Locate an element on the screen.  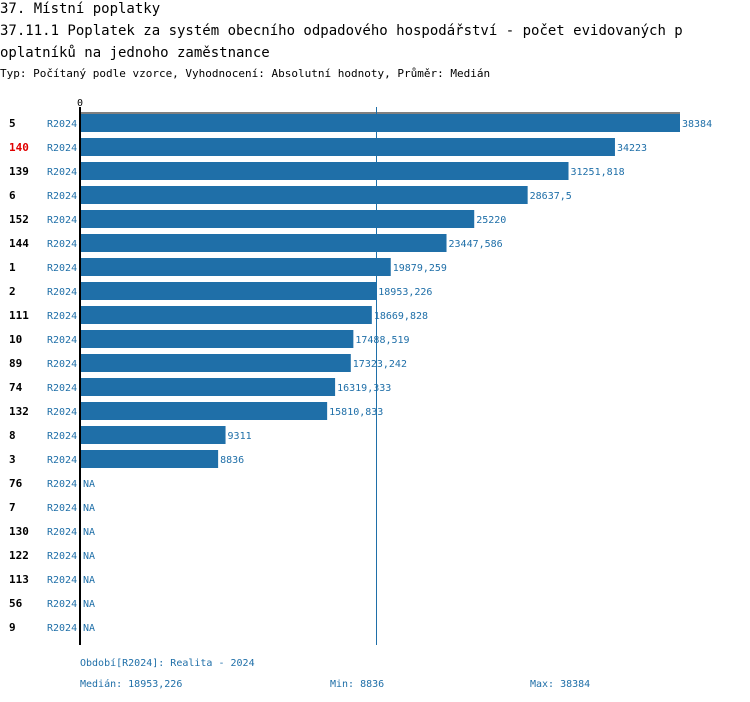
footer-max: Max: 38384 is located at coordinates (560, 684).